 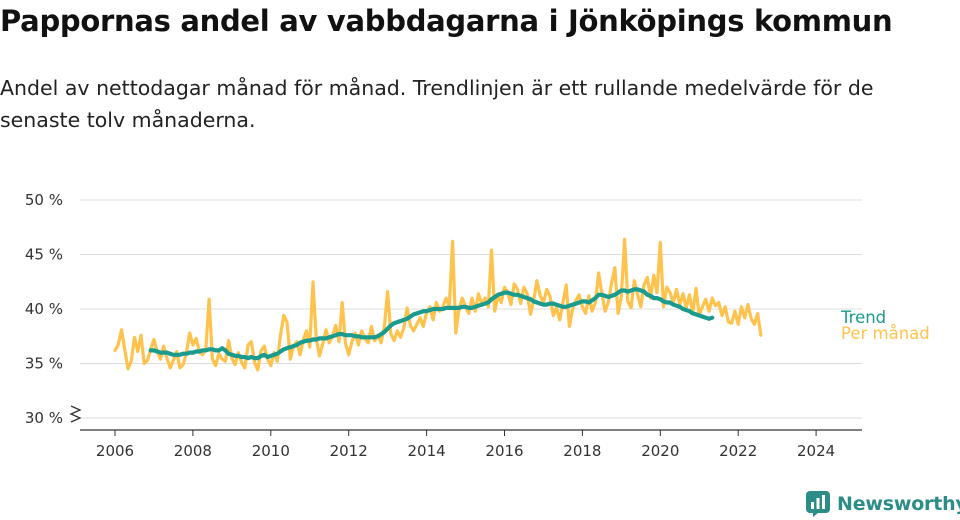 What do you see at coordinates (193, 451) in the screenshot?
I see `x-tick-label: 2008` at bounding box center [193, 451].